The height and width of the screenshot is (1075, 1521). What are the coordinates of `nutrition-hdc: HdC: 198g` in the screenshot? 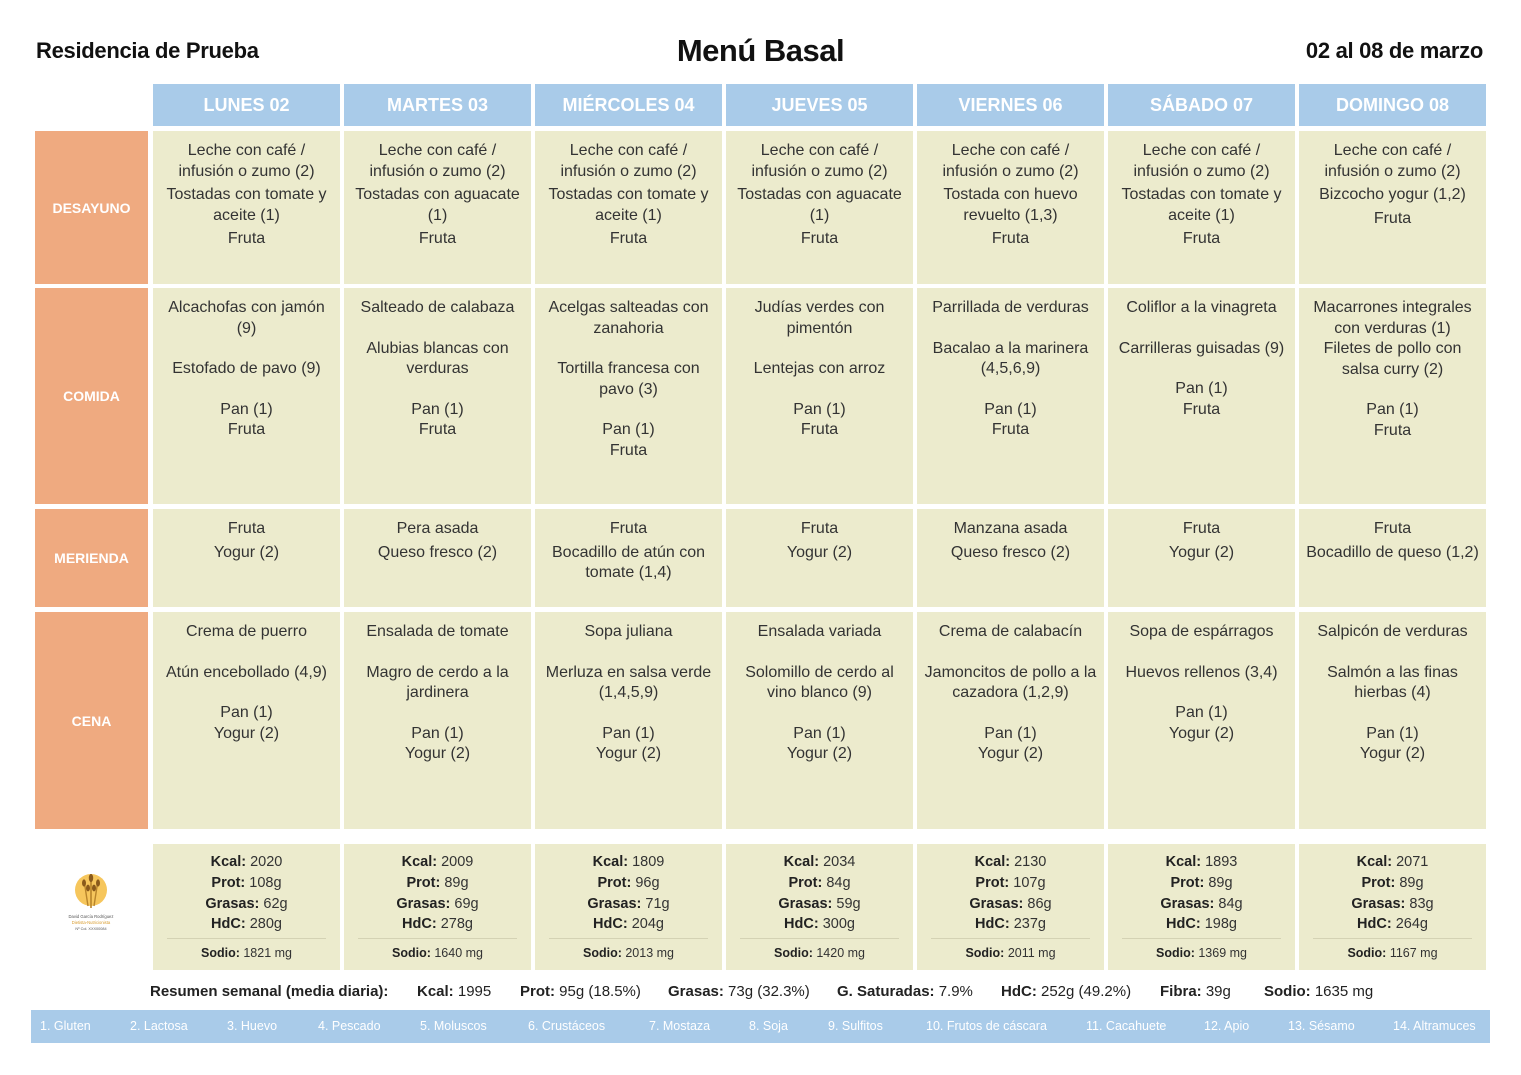 It's located at (1201, 924).